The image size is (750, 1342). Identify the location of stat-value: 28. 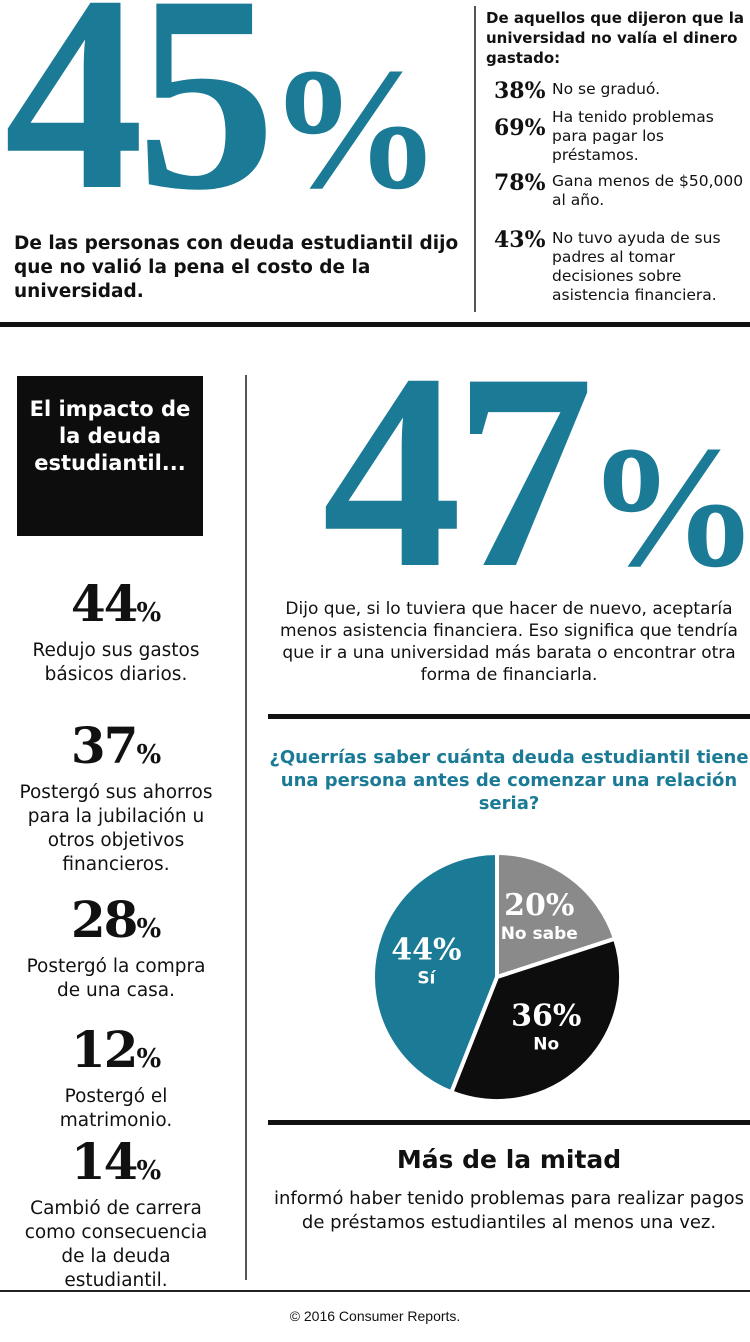
(104, 919).